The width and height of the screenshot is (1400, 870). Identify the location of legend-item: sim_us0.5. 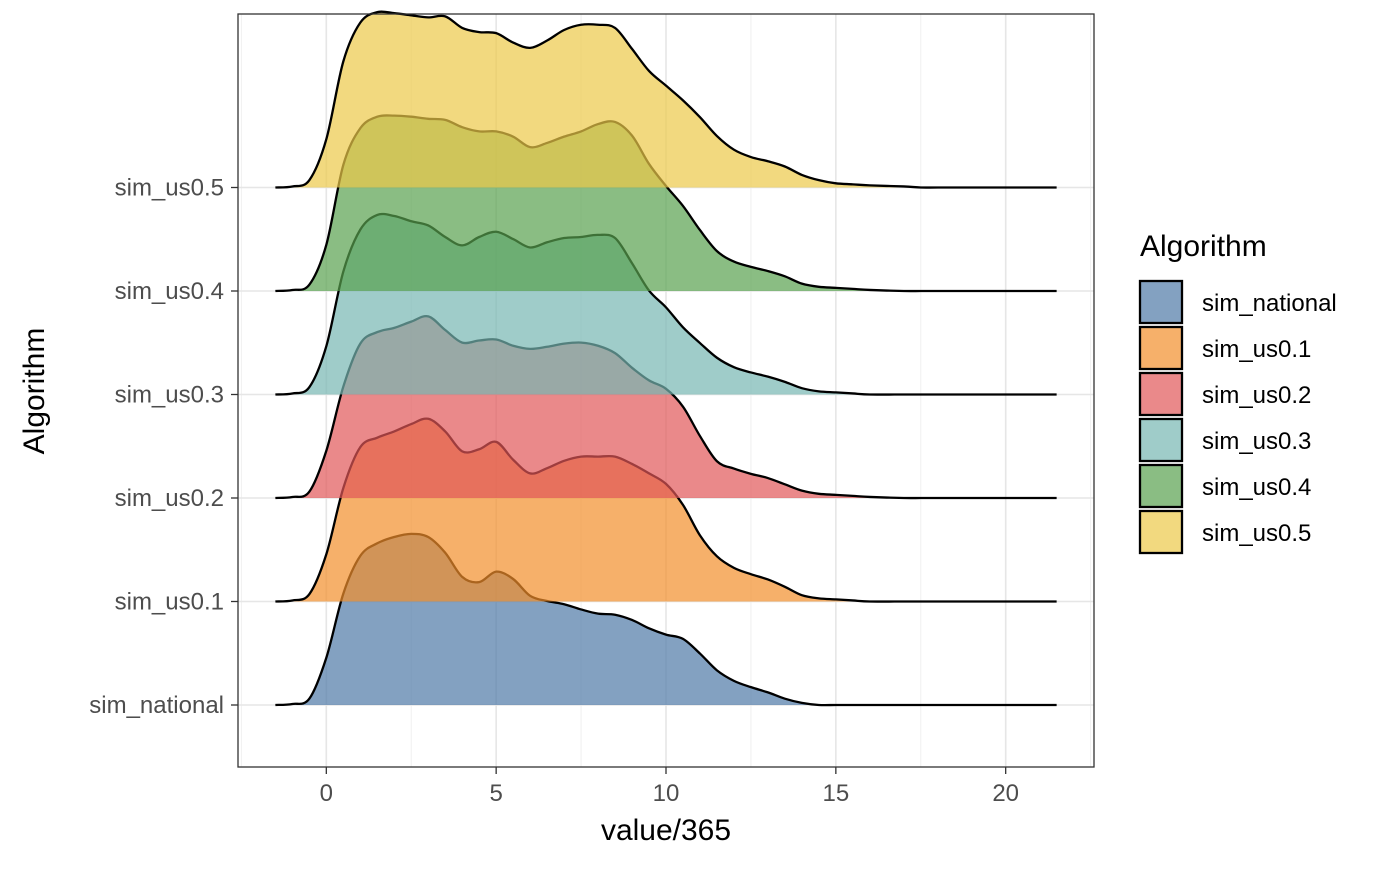
(1224, 532).